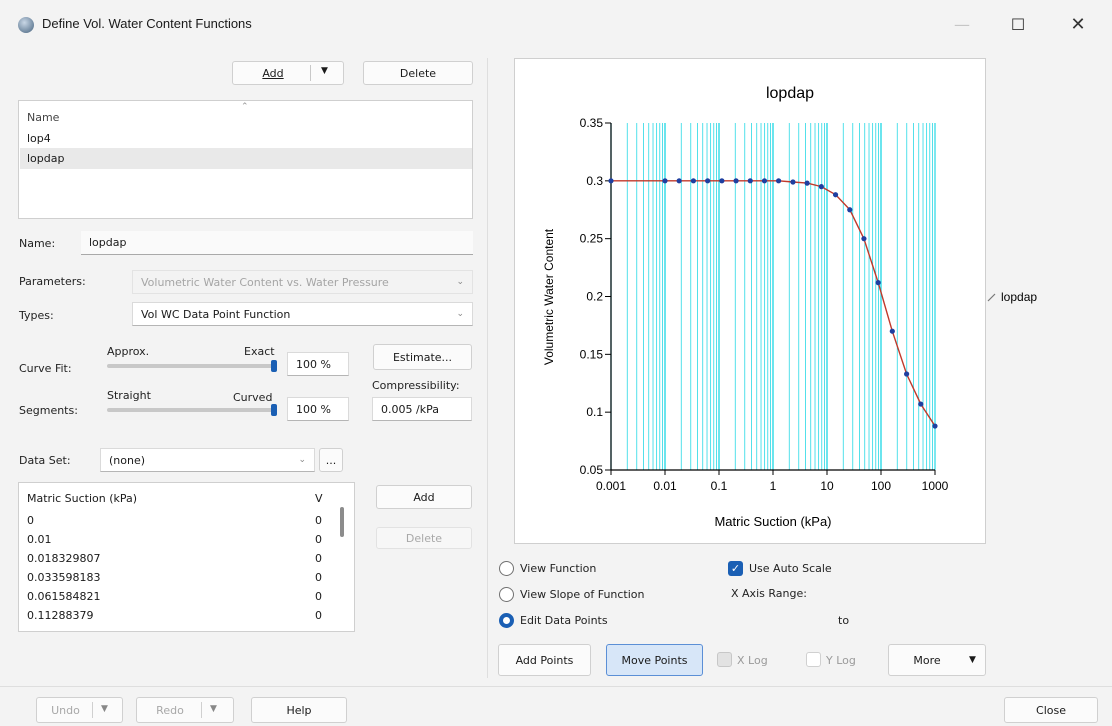  What do you see at coordinates (190, 366) in the screenshot?
I see `curve-fit-slider` at bounding box center [190, 366].